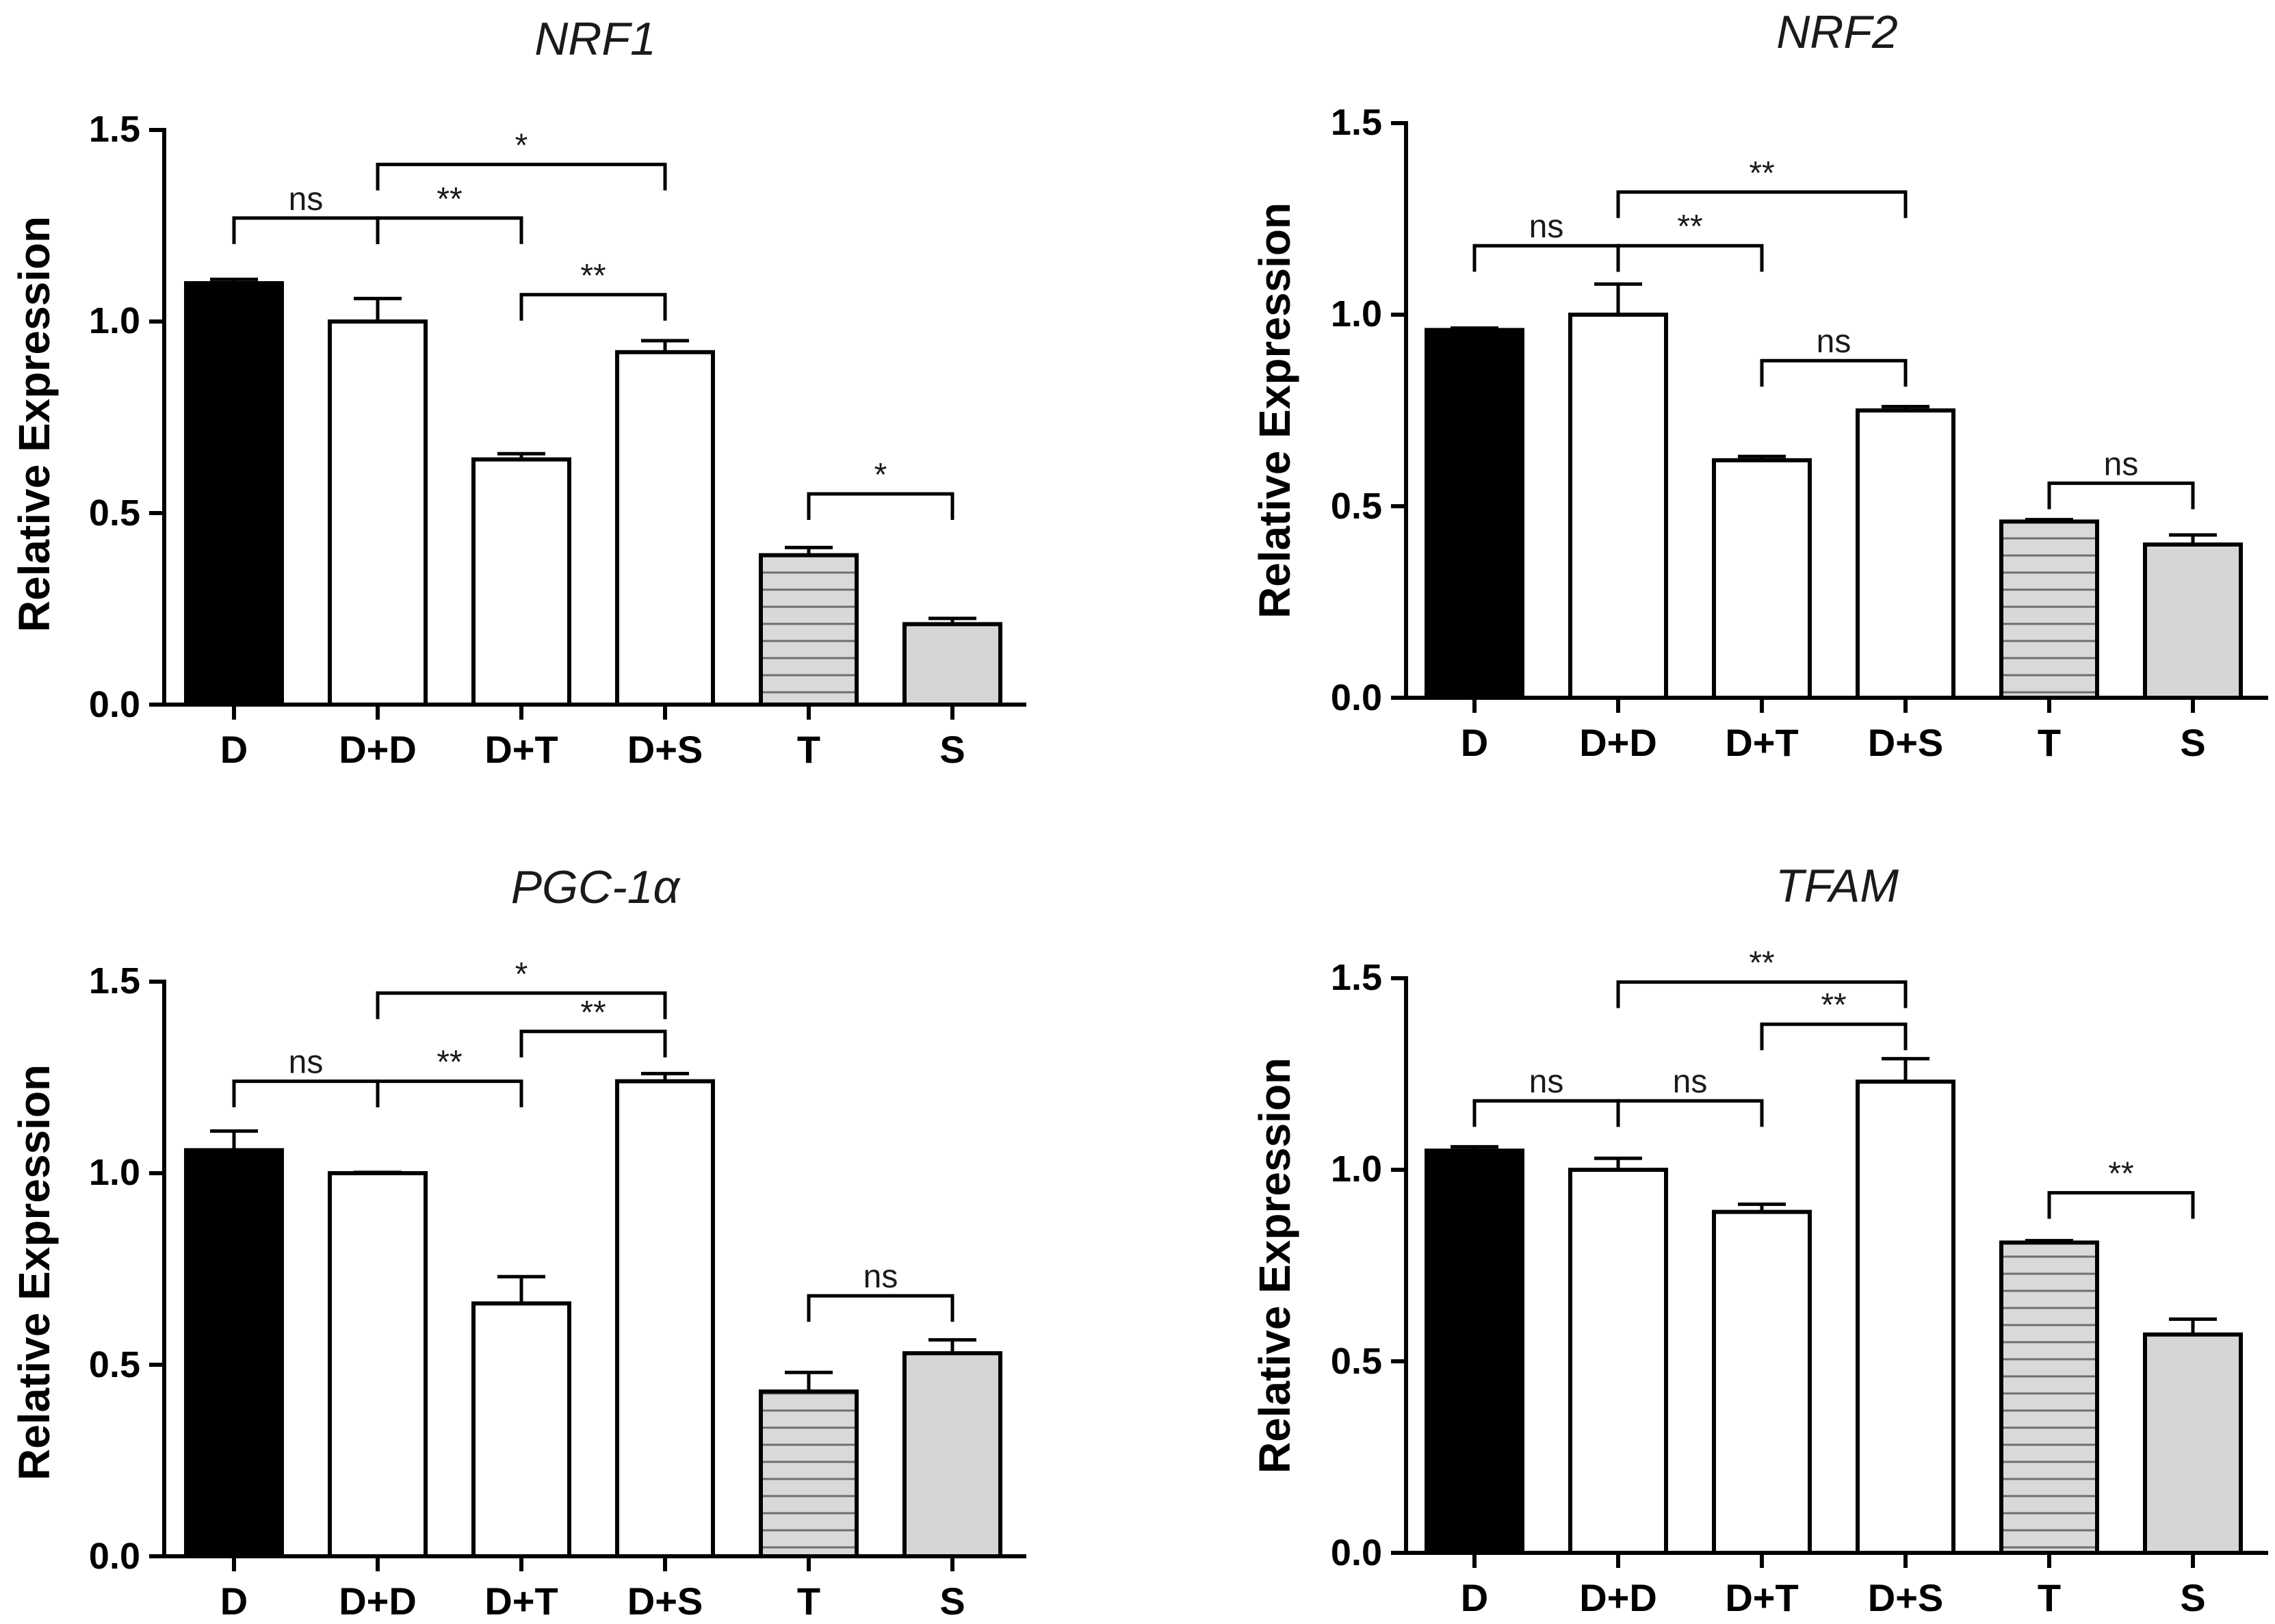  What do you see at coordinates (595, 39) in the screenshot?
I see `chart-title: NRF1` at bounding box center [595, 39].